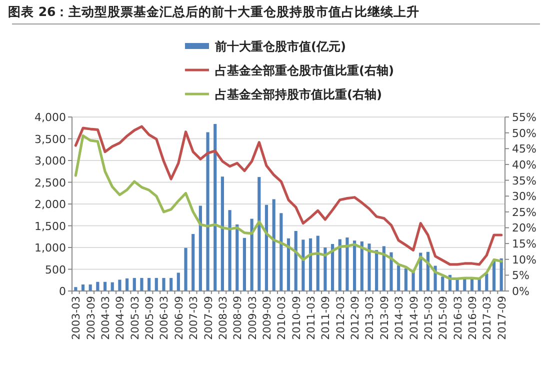 This screenshot has width=550, height=377. I want to click on y-tick-label: 3,000, so click(50, 161).